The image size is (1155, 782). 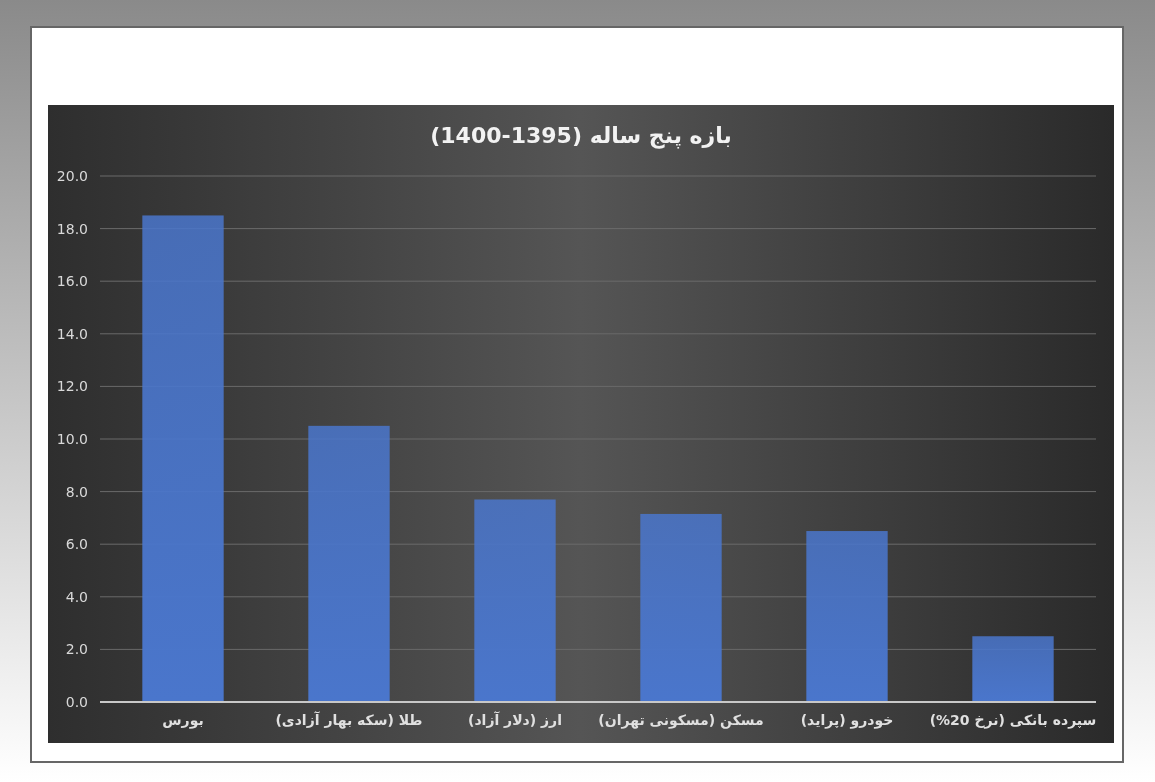 I want to click on y-tick-label: 4.0, so click(x=76, y=596).